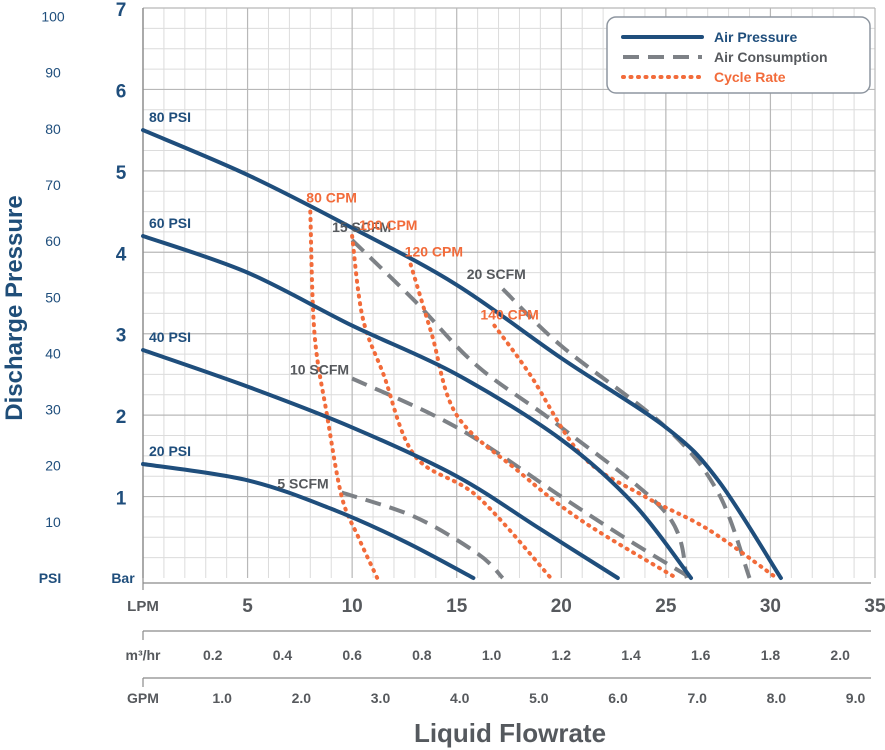 Image resolution: width=885 pixels, height=750 pixels. What do you see at coordinates (53, 297) in the screenshot?
I see `y-psi-tick-label: 50` at bounding box center [53, 297].